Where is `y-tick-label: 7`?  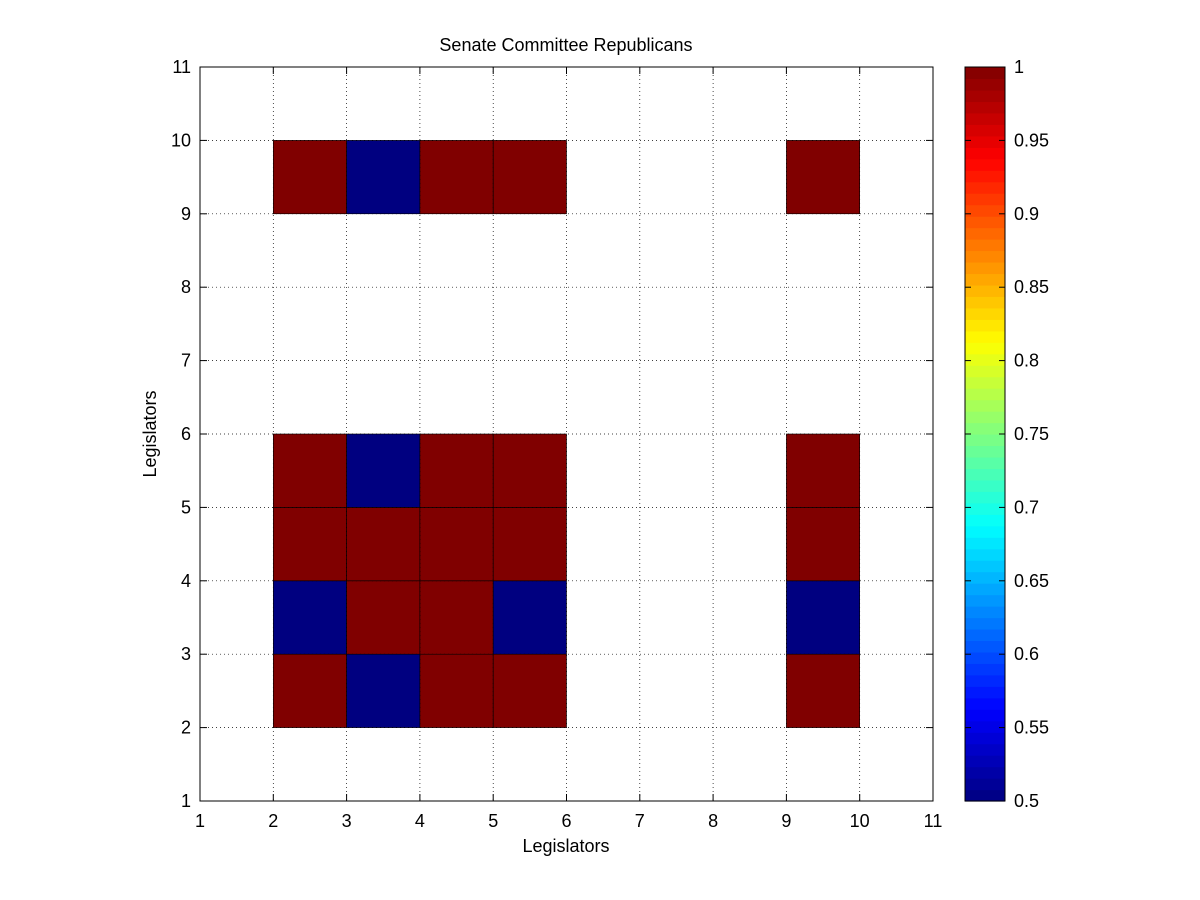
y-tick-label: 7 is located at coordinates (186, 361).